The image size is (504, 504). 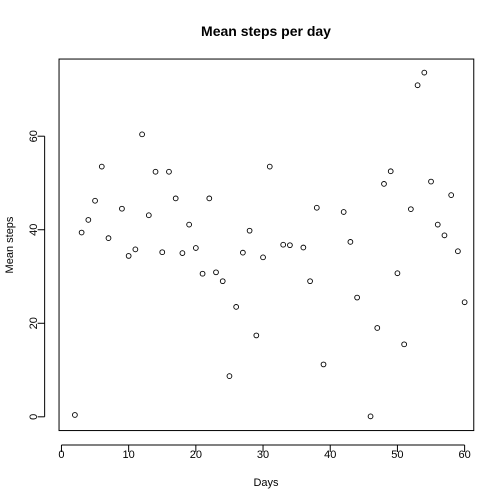 I want to click on x-axis: 0 10 20 30 40 50 60, so click(x=264, y=452).